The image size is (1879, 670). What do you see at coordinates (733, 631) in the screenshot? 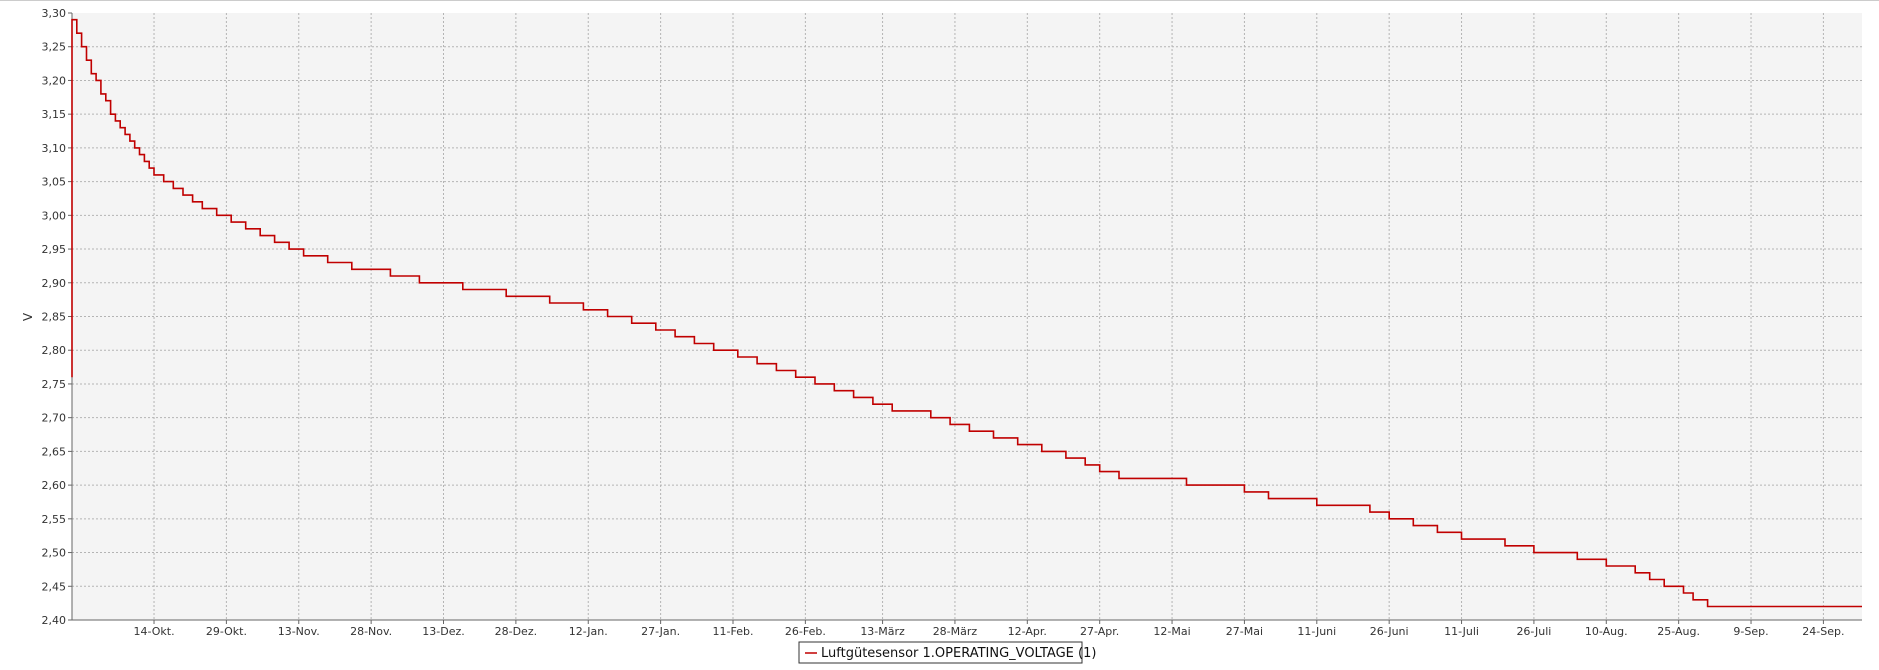
I see `x-tick-label: 11-Feb.` at bounding box center [733, 631].